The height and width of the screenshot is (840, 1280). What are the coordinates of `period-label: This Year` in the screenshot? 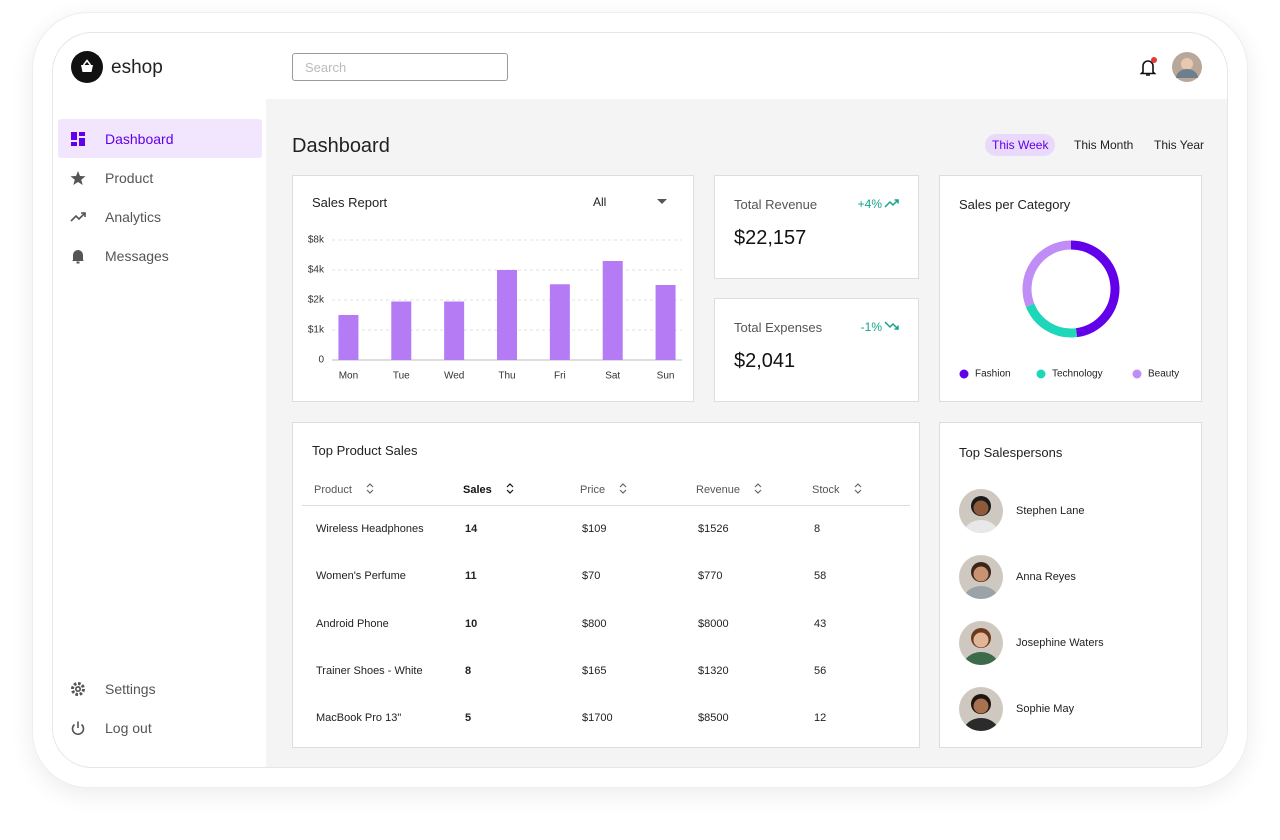 It's located at (1179, 145).